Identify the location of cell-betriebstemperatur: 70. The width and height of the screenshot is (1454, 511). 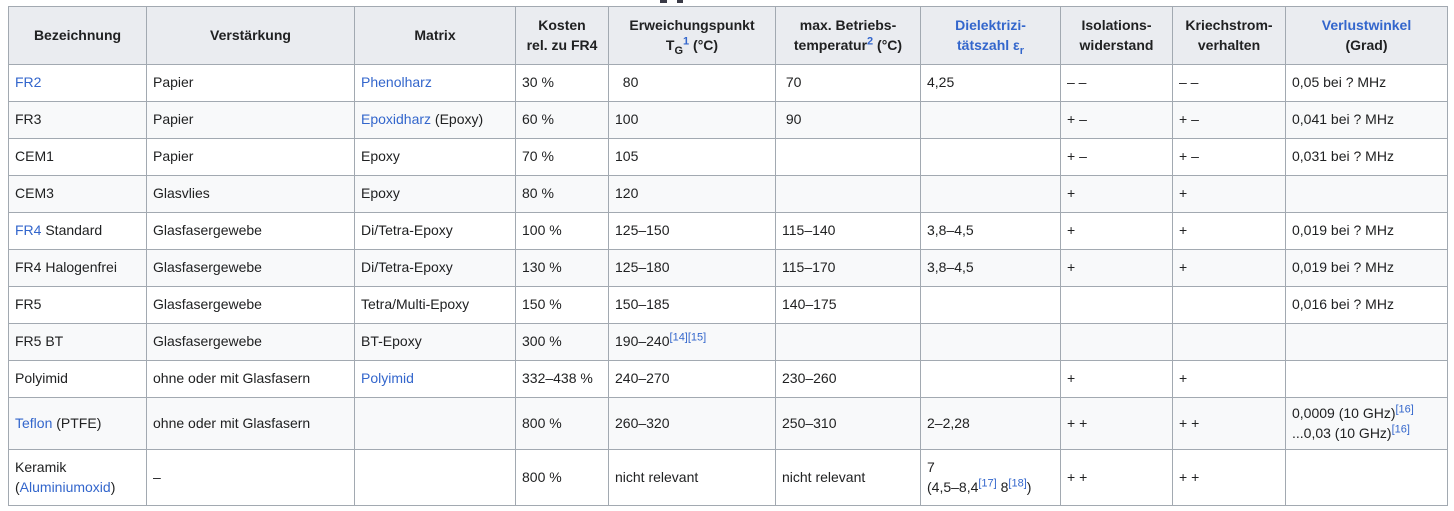
(848, 83).